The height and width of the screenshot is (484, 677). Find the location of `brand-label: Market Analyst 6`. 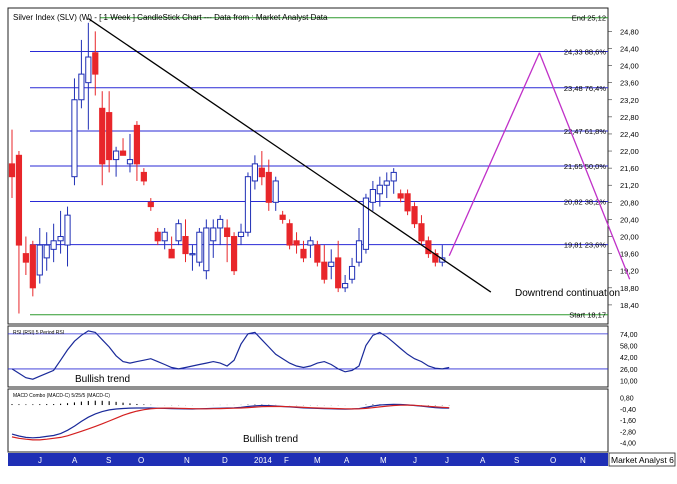

brand-label: Market Analyst 6 is located at coordinates (642, 460).